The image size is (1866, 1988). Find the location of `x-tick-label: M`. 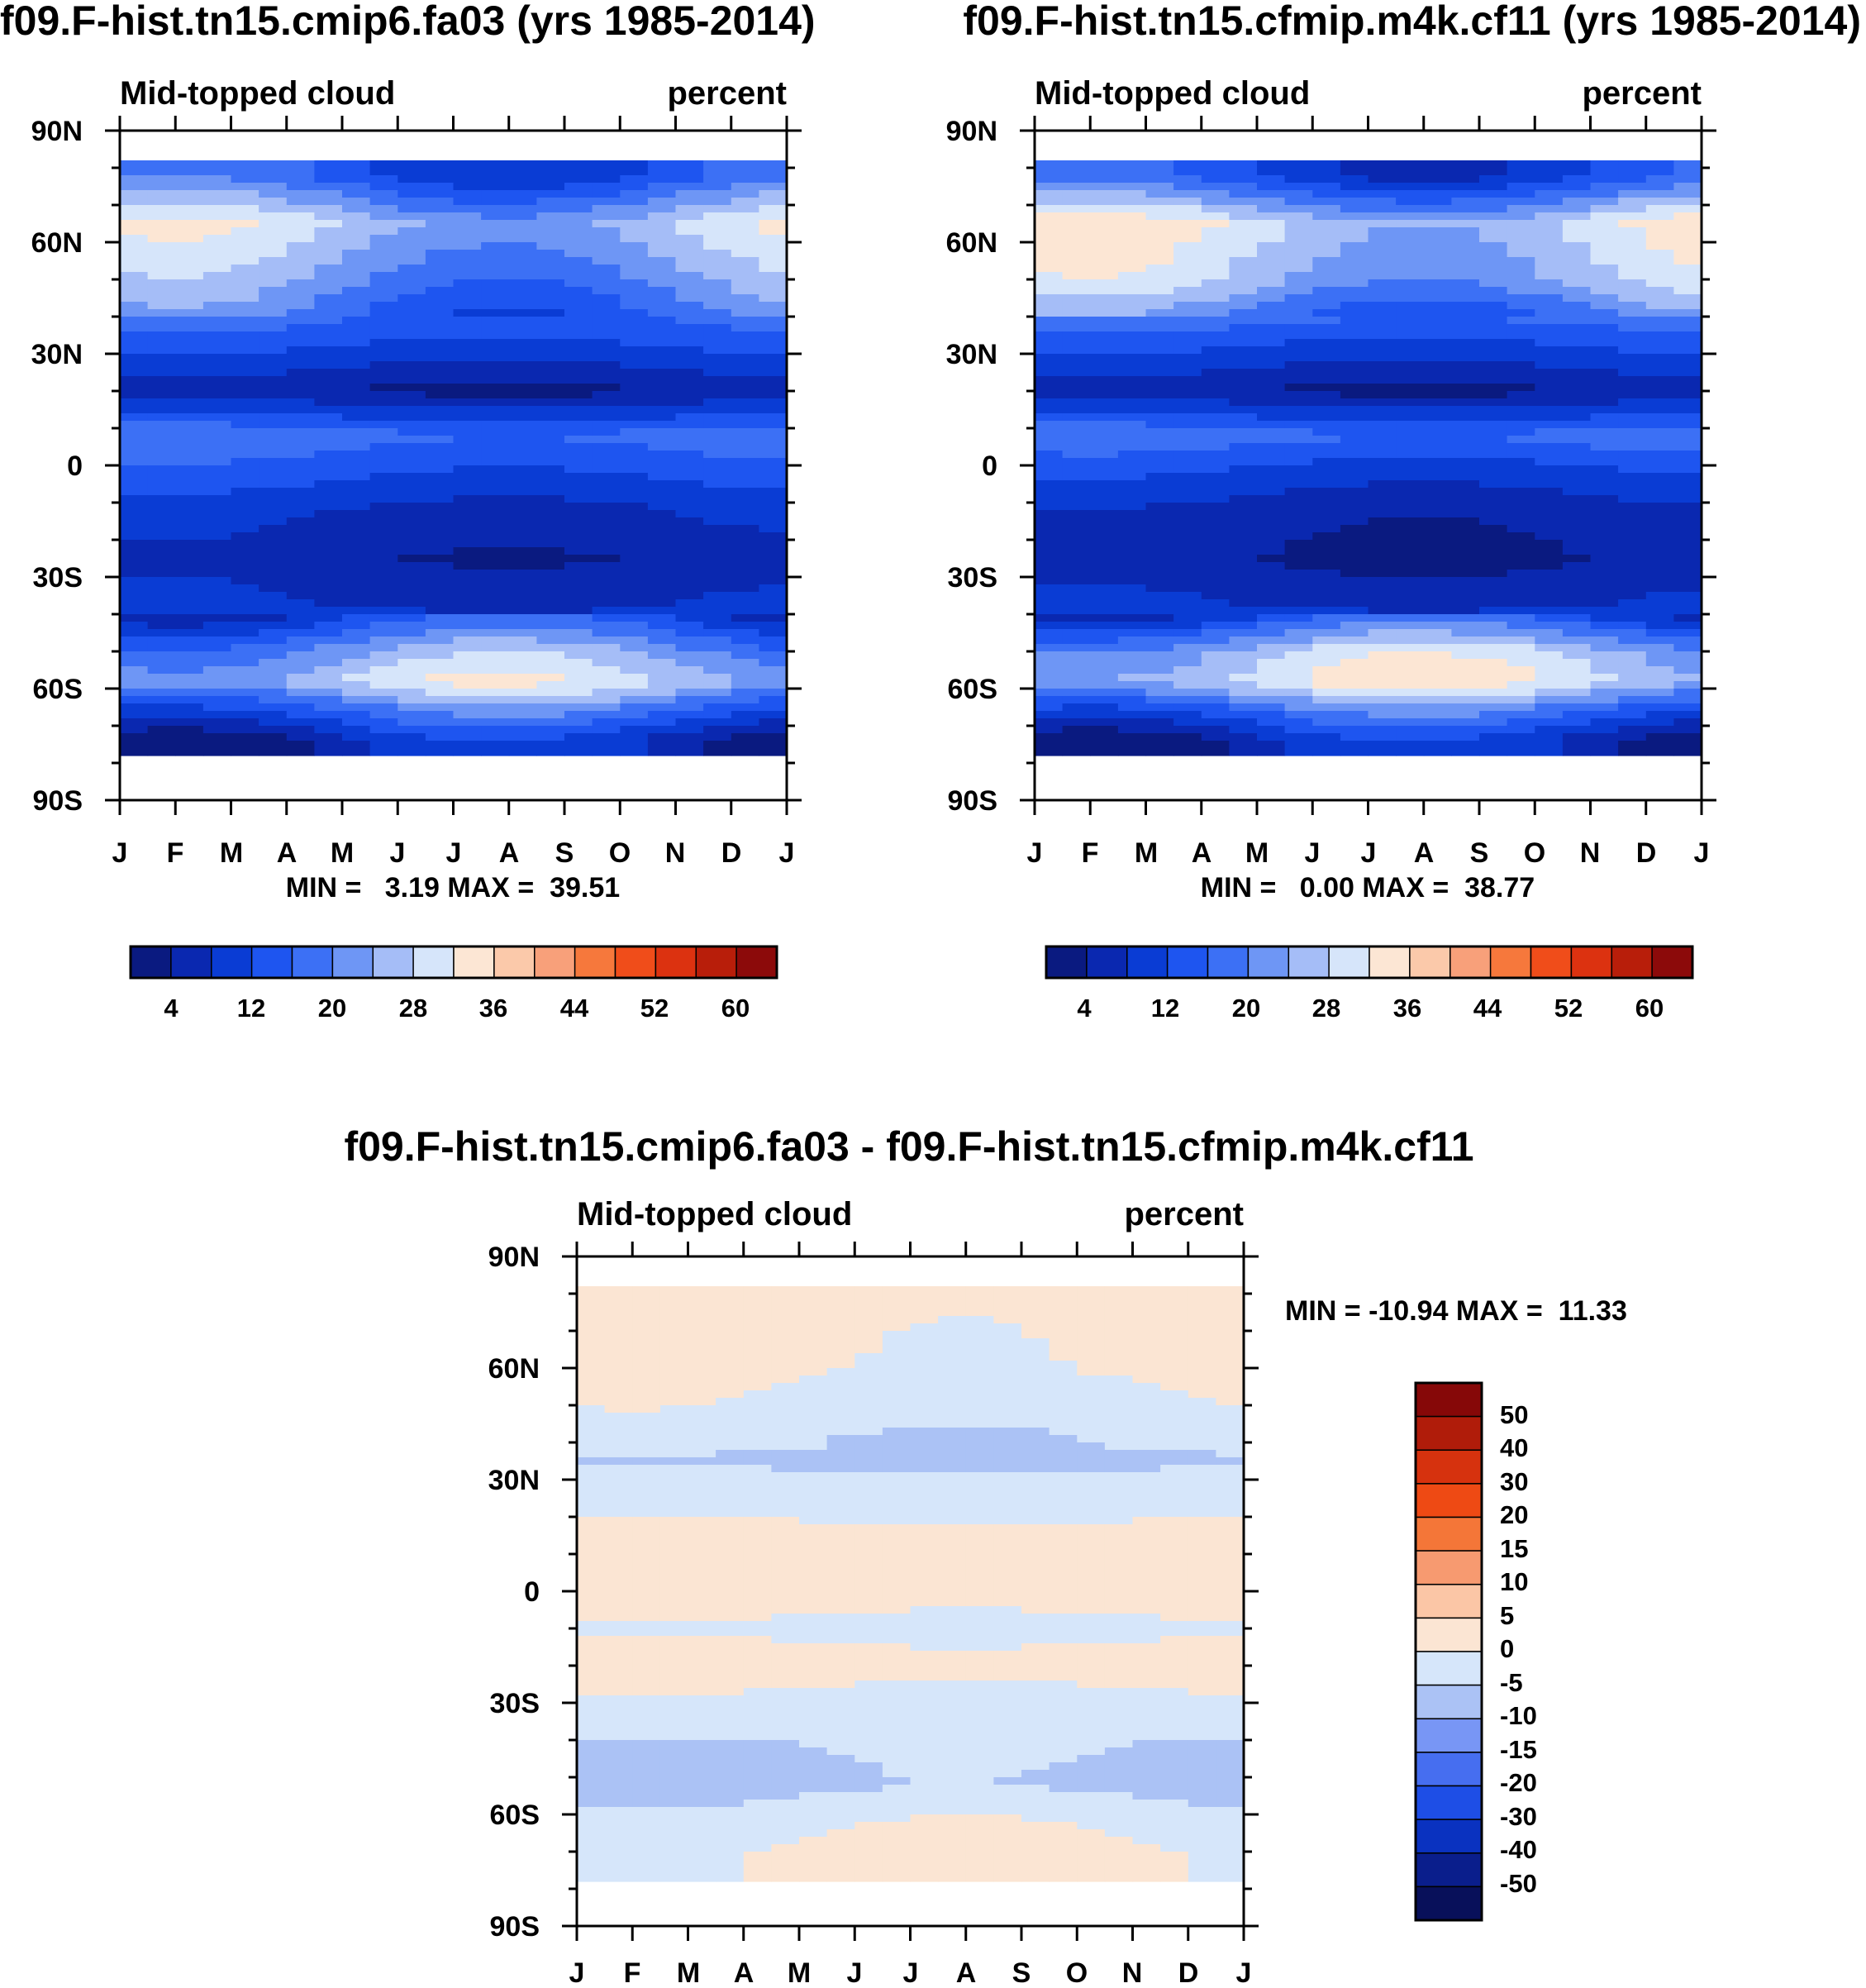

x-tick-label: M is located at coordinates (231, 853).